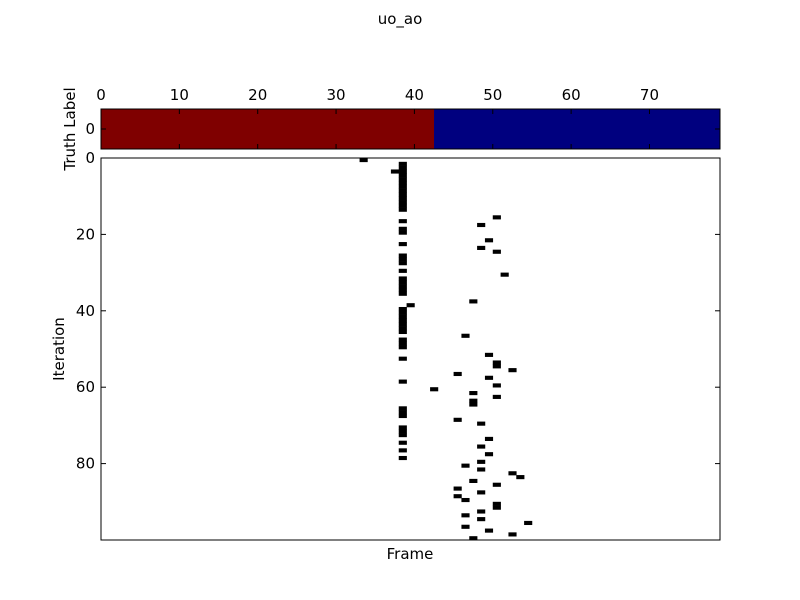 This screenshot has width=800, height=600. Describe the element at coordinates (649, 95) in the screenshot. I see `x-tick-label: 70` at that location.